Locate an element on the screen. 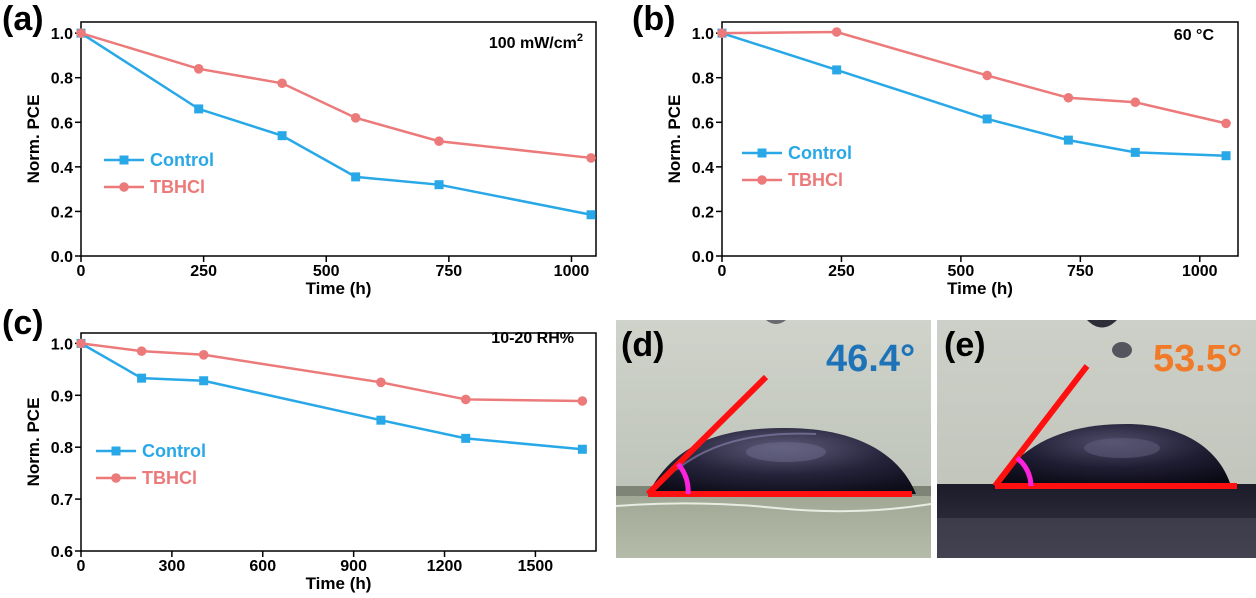 The image size is (1256, 598). panel-label-d: (d) is located at coordinates (643, 345).